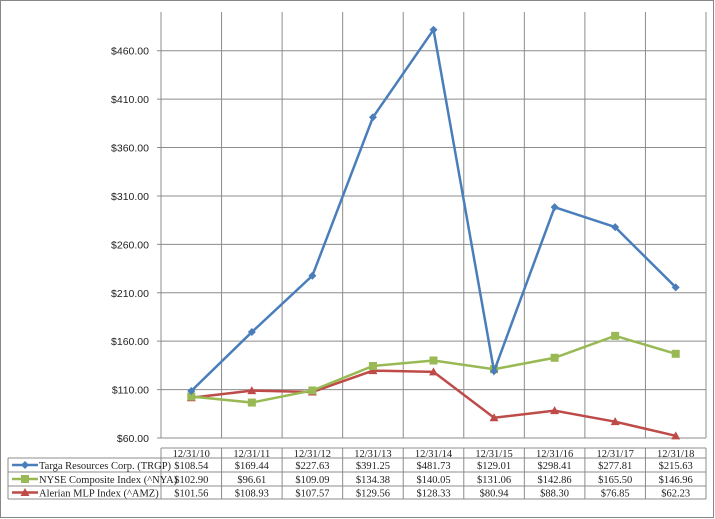  What do you see at coordinates (130, 391) in the screenshot?
I see `y-tick-label: $110.00` at bounding box center [130, 391].